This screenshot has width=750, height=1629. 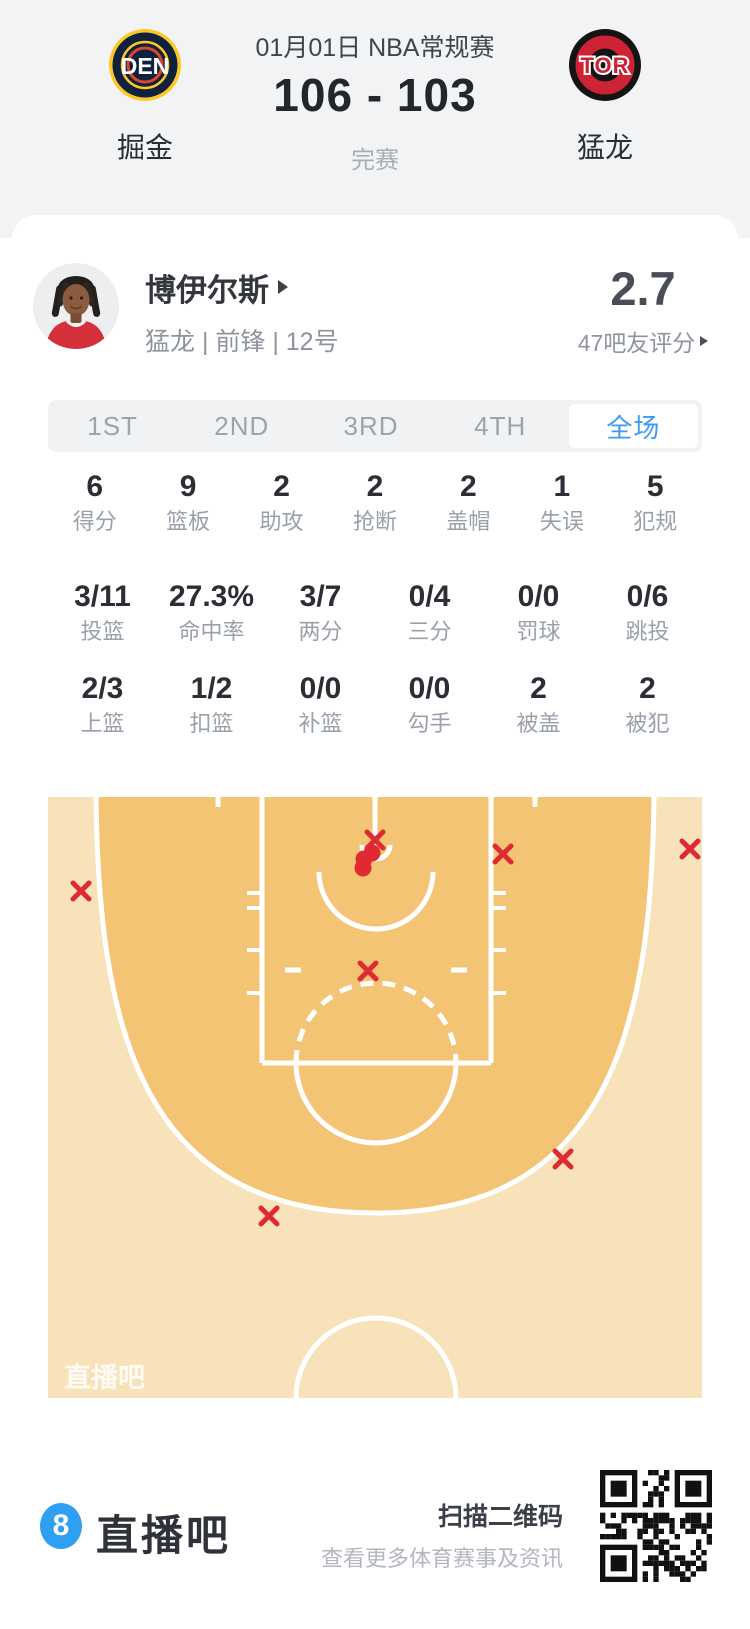 I want to click on stat-label: 篮板, so click(x=188, y=521).